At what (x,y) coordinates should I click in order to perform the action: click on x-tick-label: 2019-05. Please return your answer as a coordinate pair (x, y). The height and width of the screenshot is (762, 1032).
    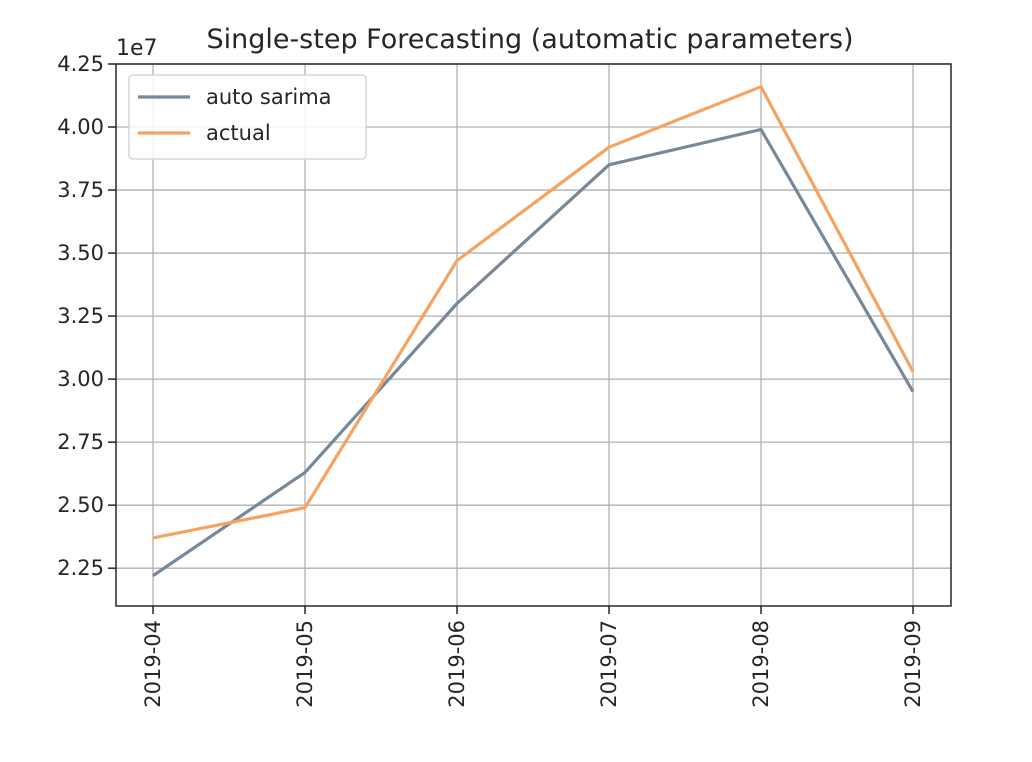
    Looking at the image, I should click on (305, 664).